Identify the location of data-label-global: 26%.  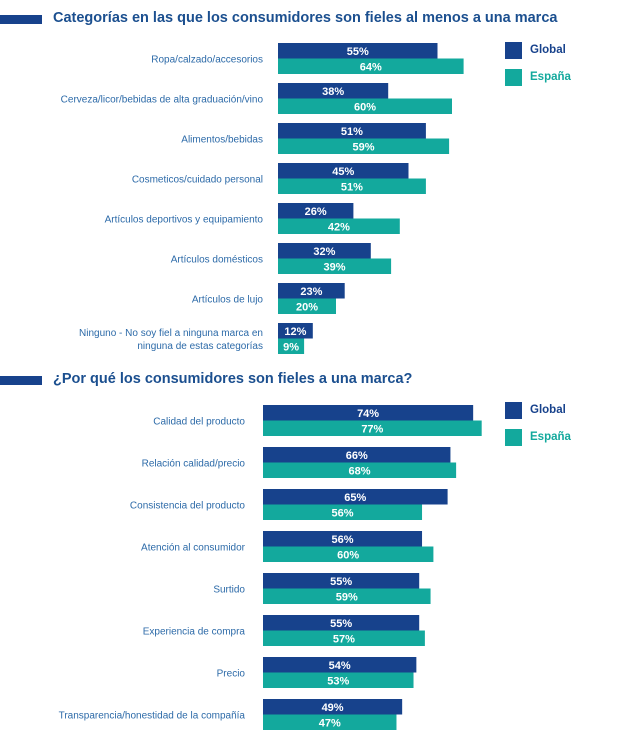
(316, 212).